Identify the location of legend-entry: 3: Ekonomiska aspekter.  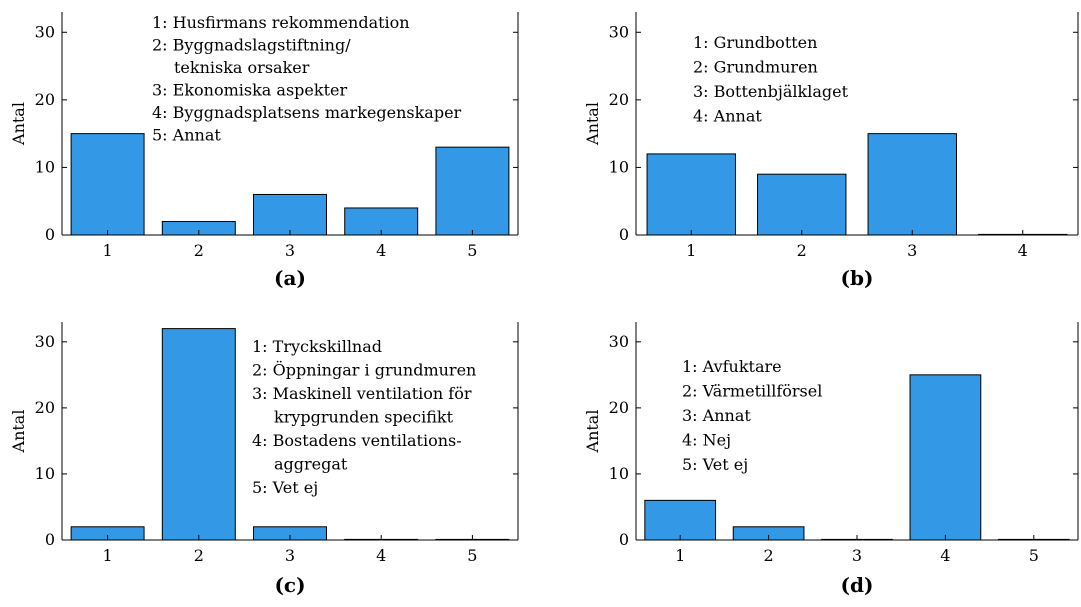
(249, 90).